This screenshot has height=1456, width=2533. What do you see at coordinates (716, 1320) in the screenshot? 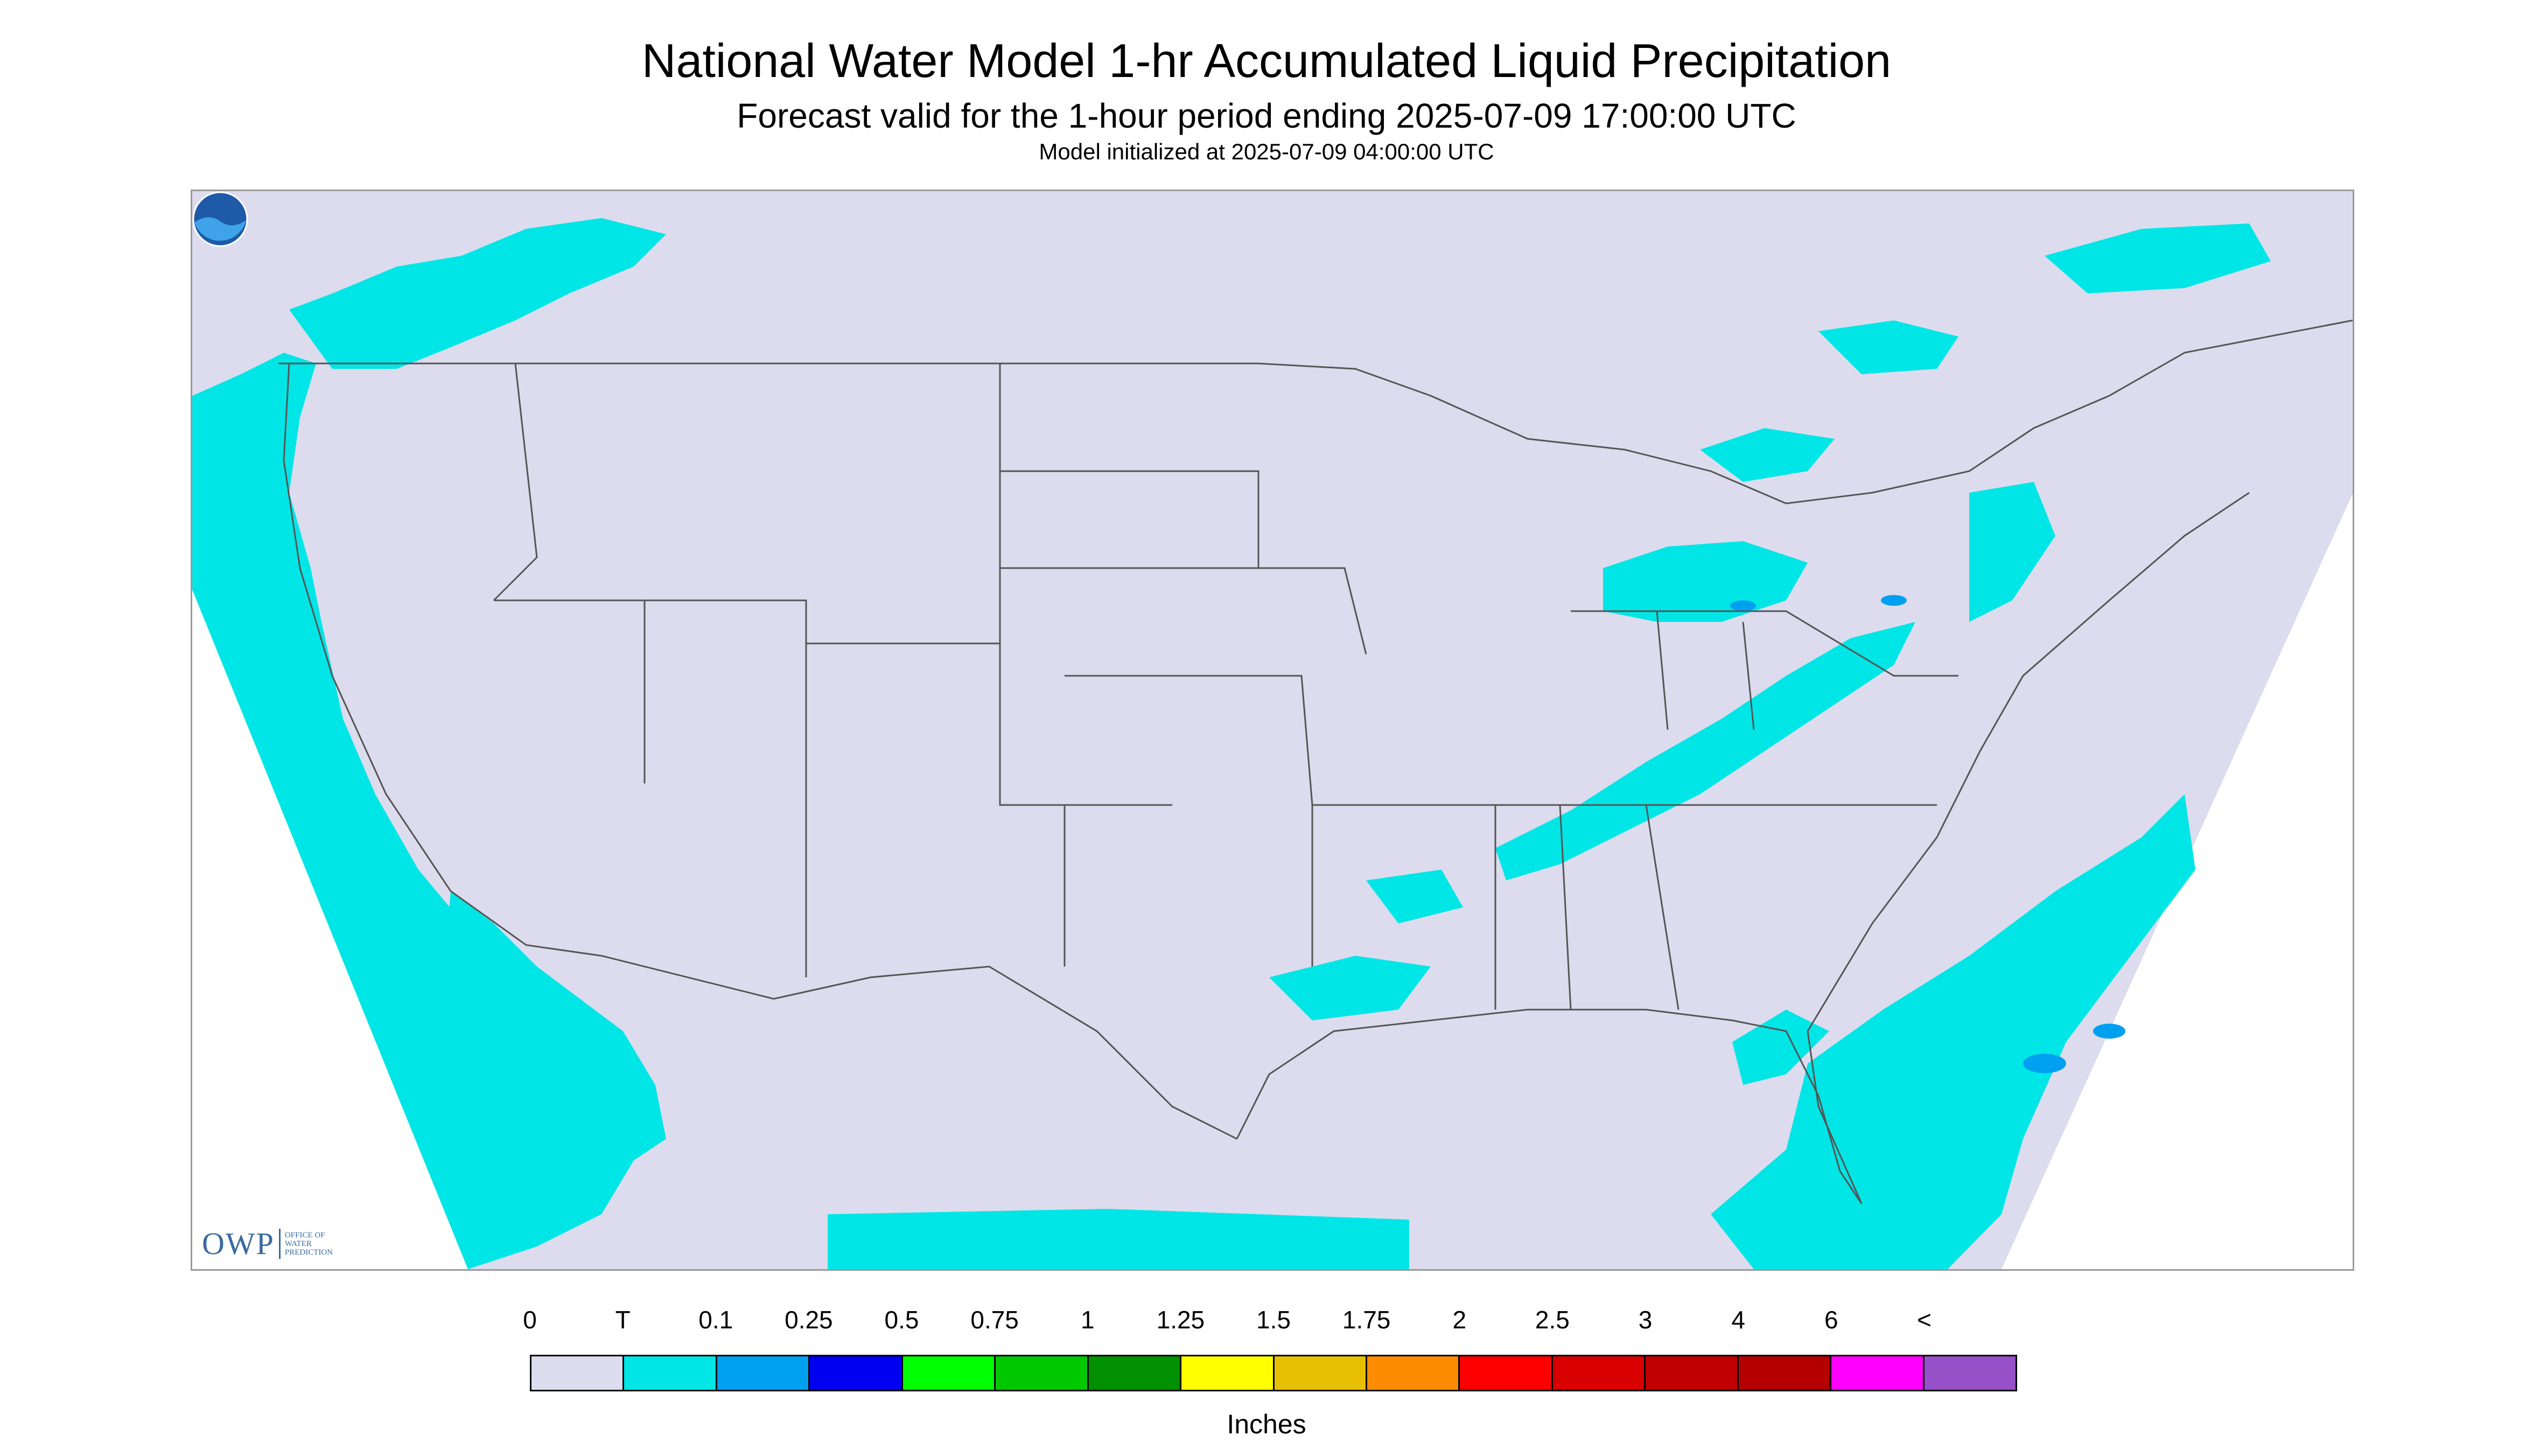
I see `legend-tick-label: 0.1` at bounding box center [716, 1320].